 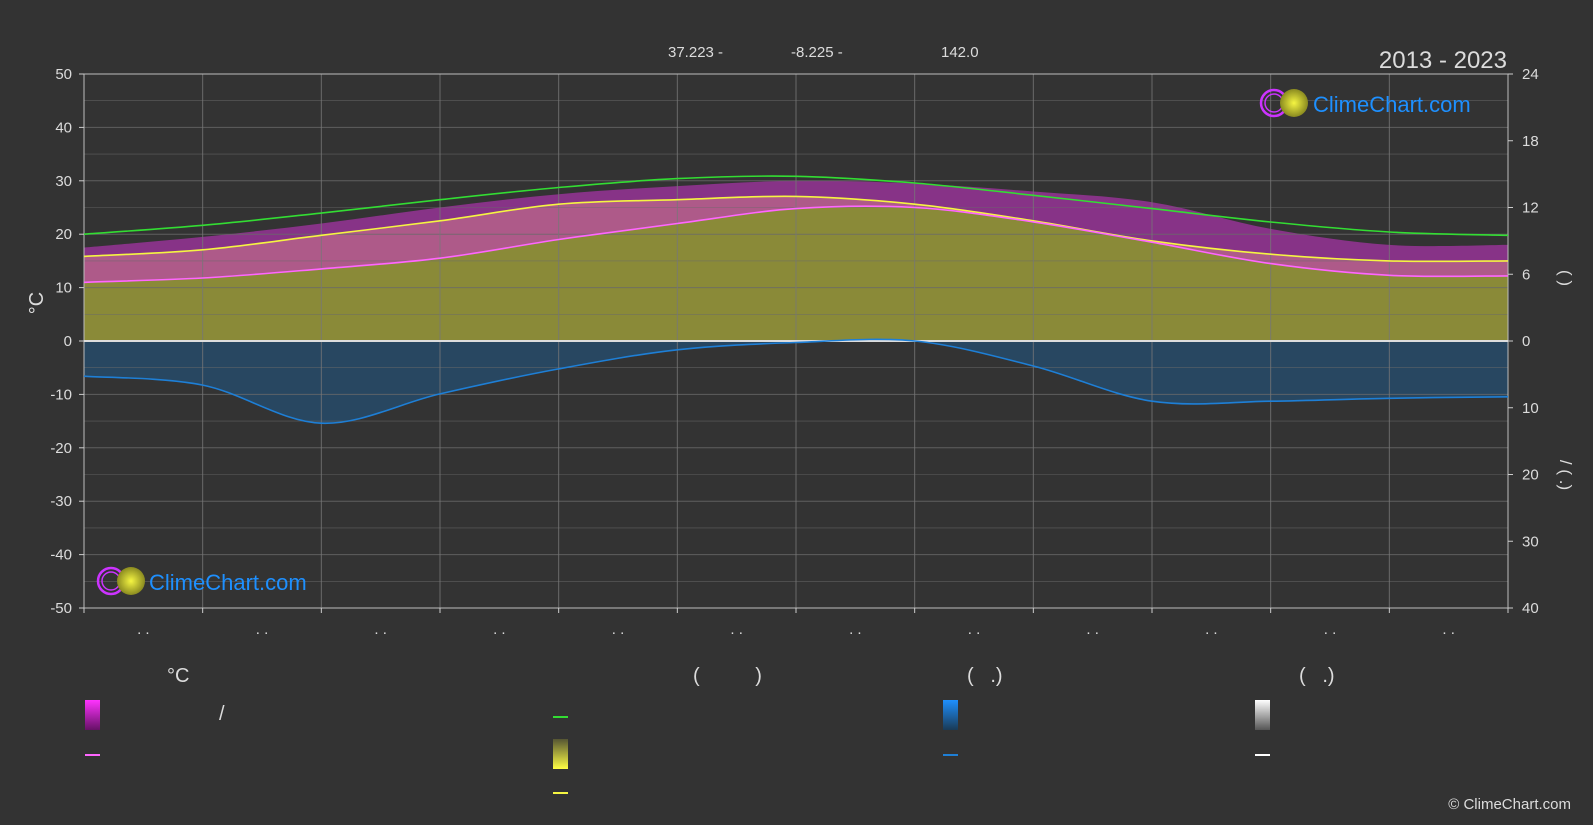 I want to click on legend-rain-mean-swatch, so click(x=950, y=755).